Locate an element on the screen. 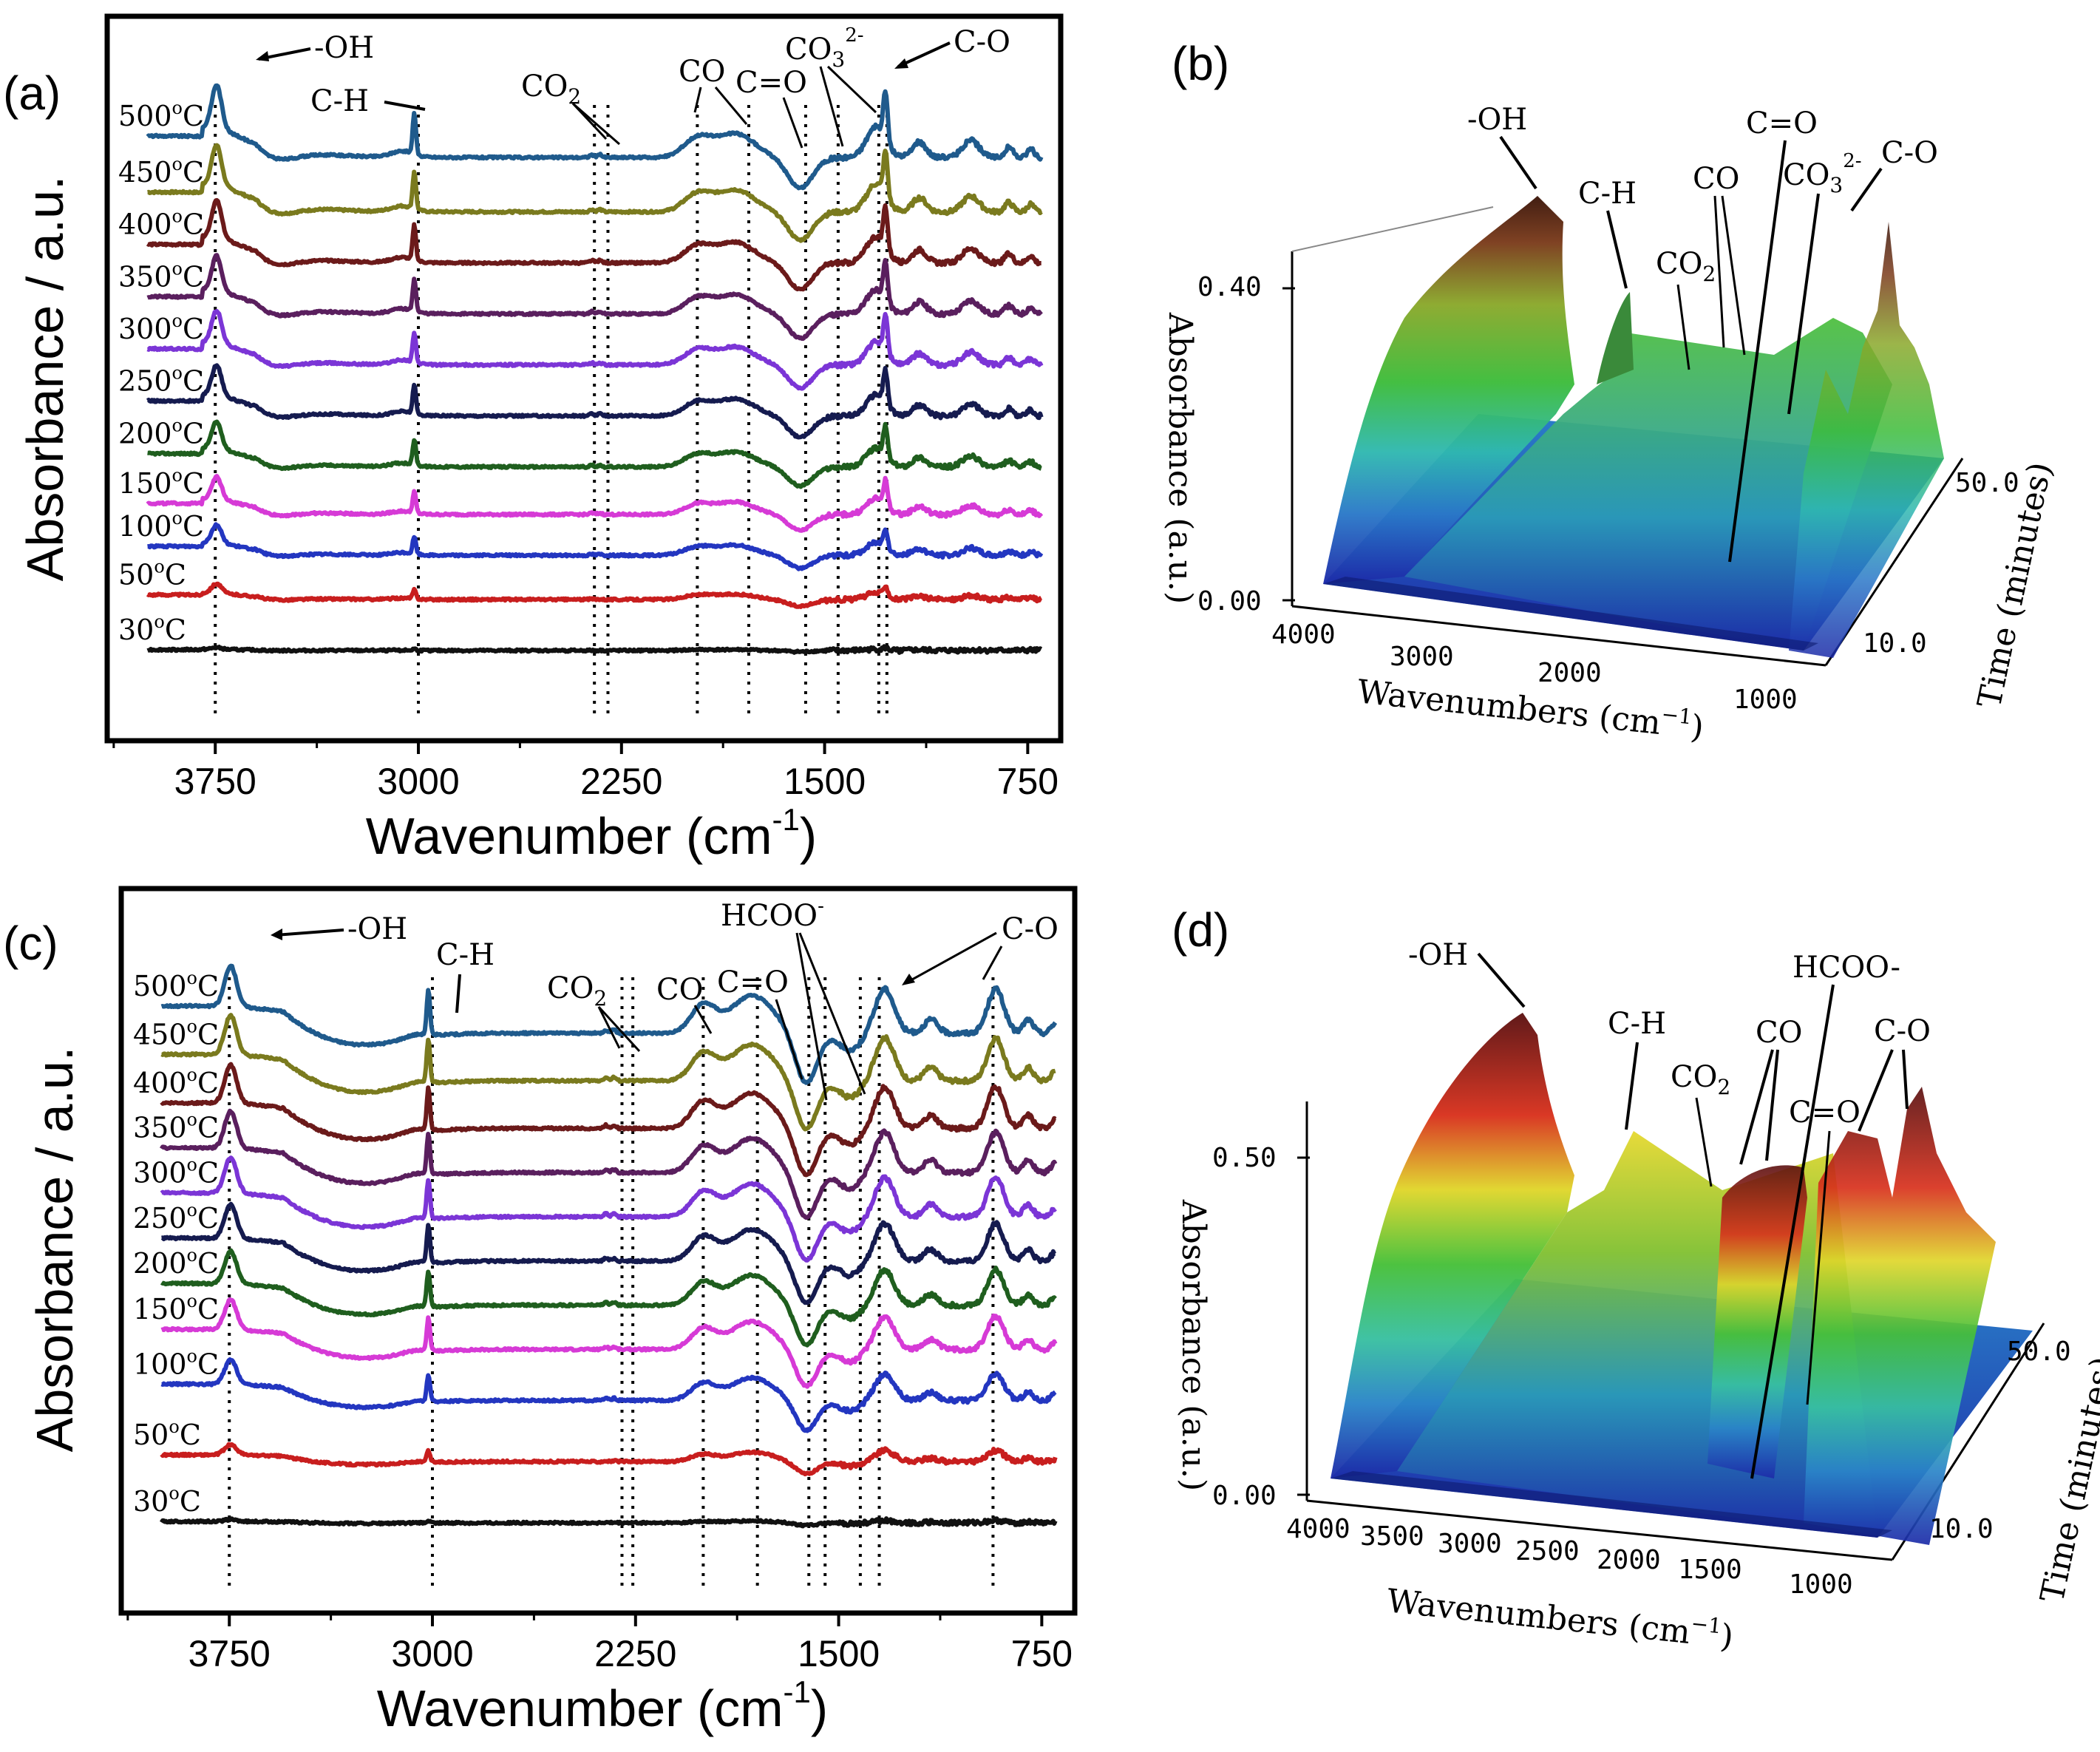  annot-d-co-arrow1 is located at coordinates (1756, 1107).